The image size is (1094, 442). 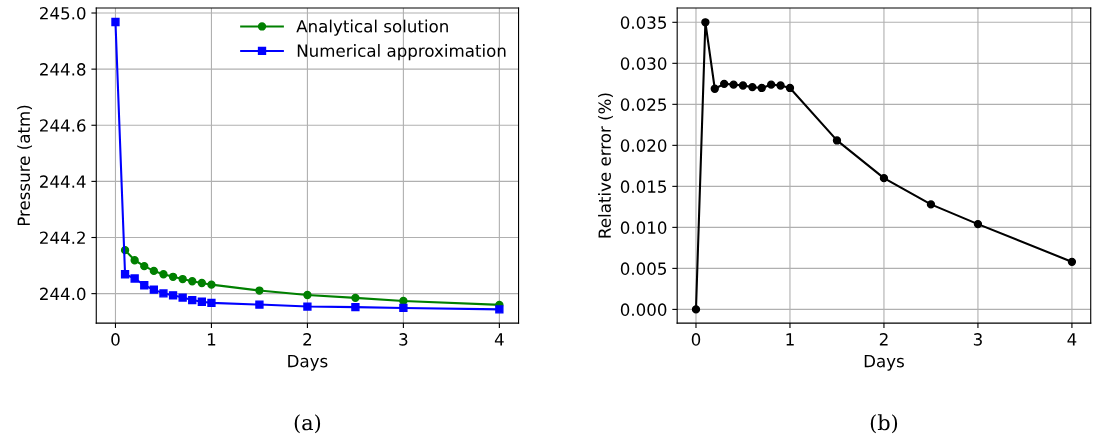 I want to click on y-tick-label: 0.035, so click(x=643, y=22).